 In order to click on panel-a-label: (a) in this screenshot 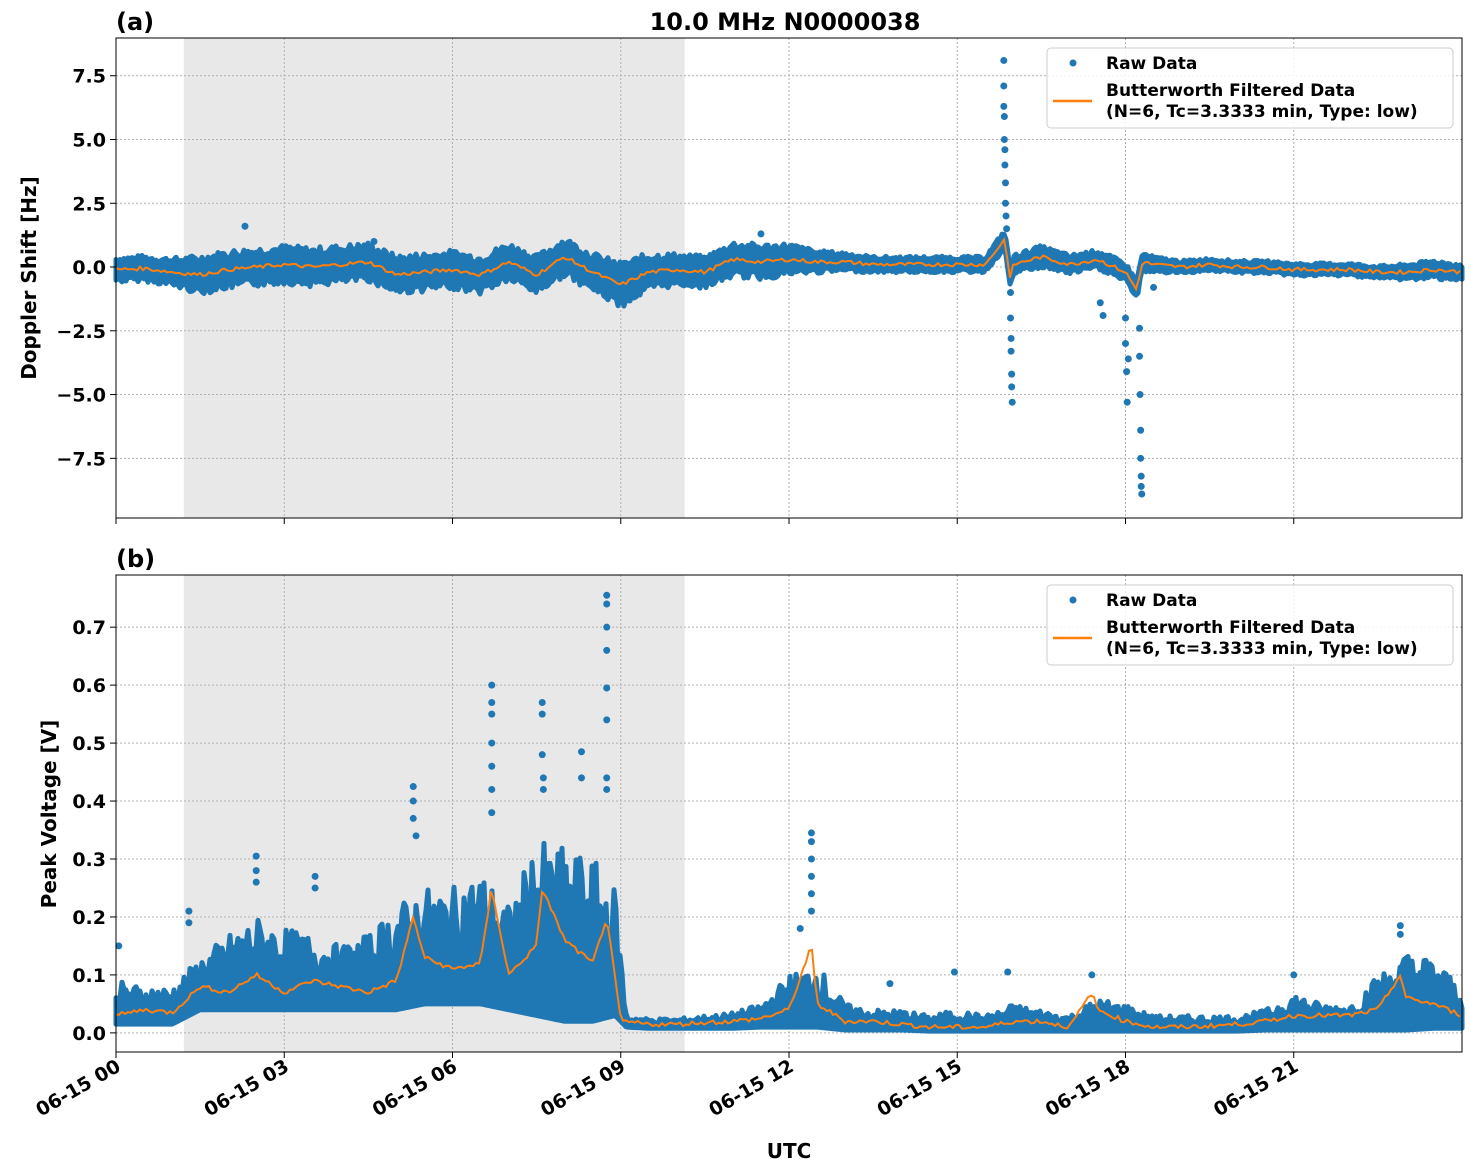, I will do `click(135, 22)`.